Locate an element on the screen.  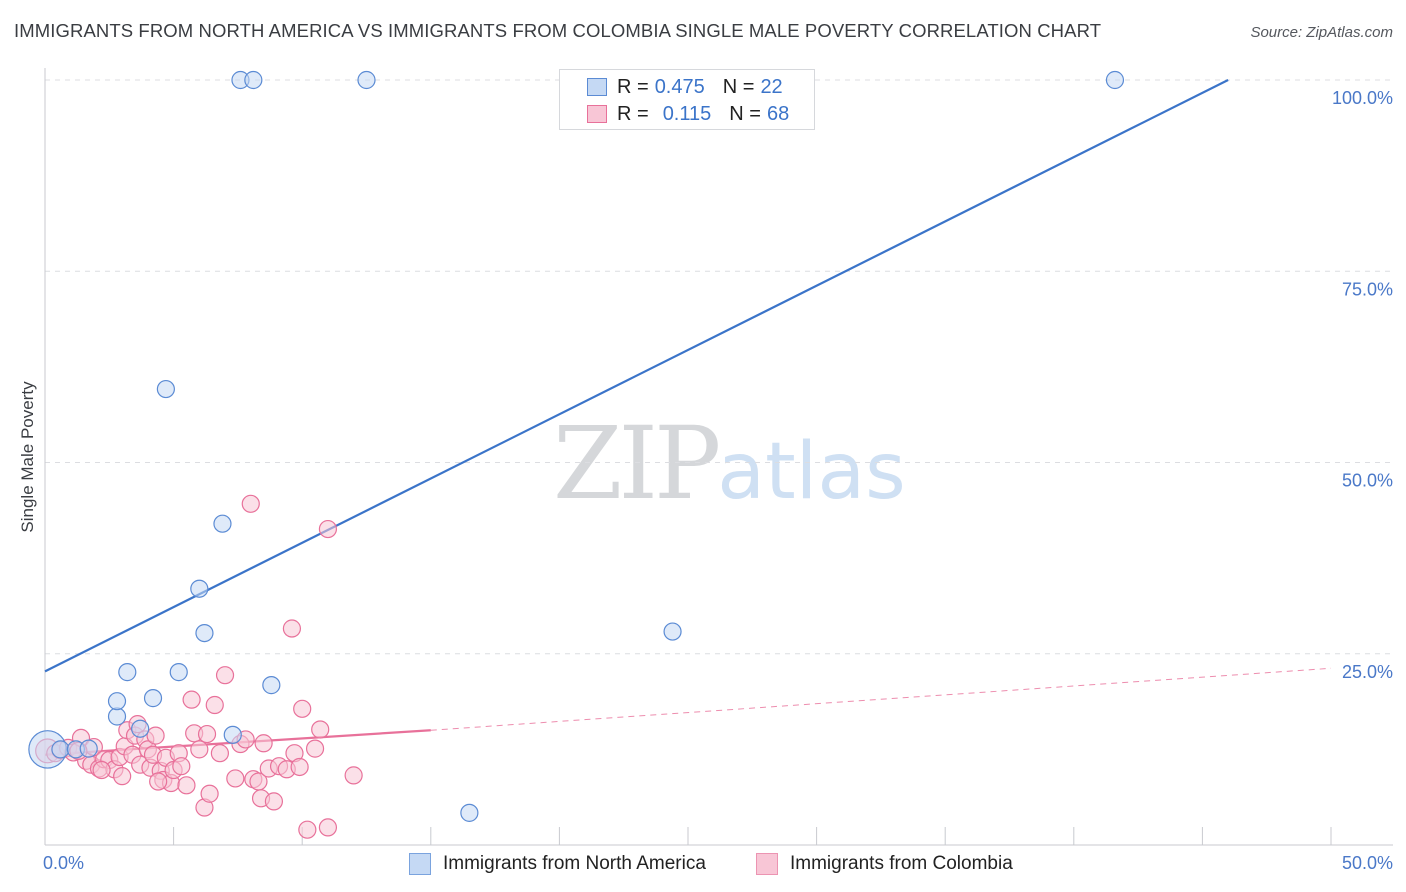
legend-item-north-america: Immigrants from North America is located at coordinates (557, 864).